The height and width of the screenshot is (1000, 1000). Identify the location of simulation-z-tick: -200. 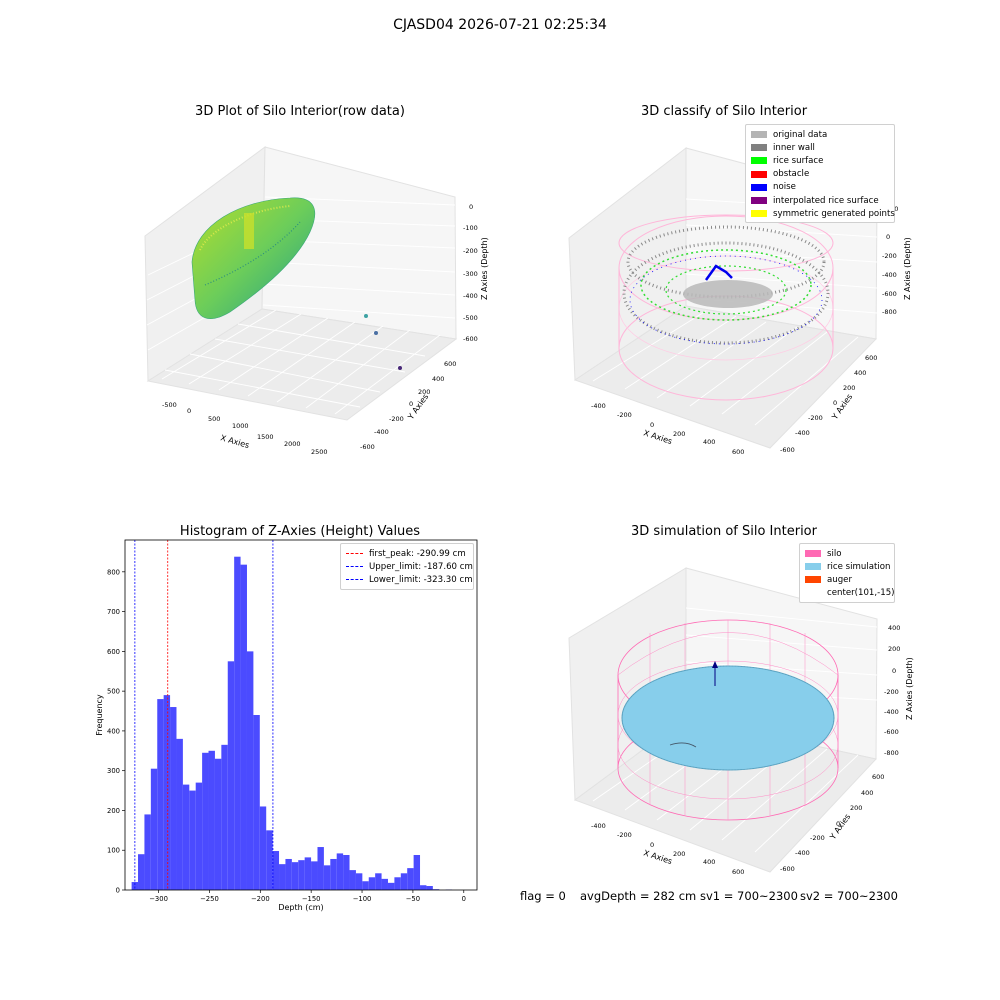
(891, 692).